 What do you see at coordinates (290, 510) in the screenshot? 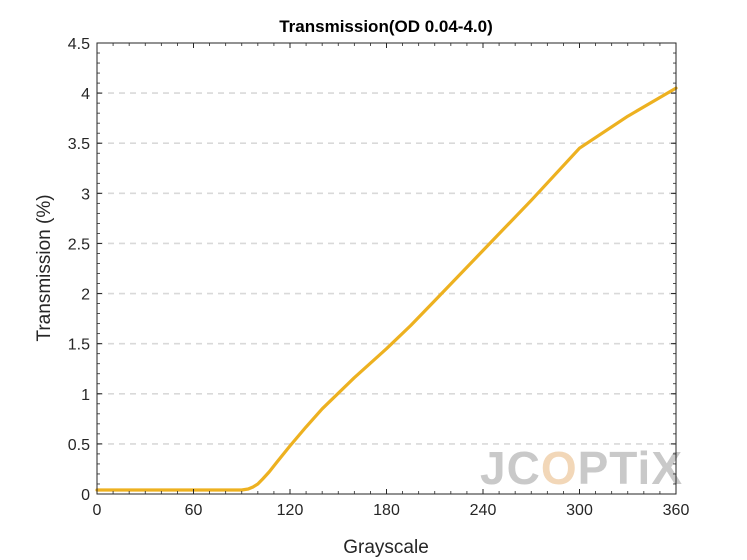
I see `x-tick-label: 120` at bounding box center [290, 510].